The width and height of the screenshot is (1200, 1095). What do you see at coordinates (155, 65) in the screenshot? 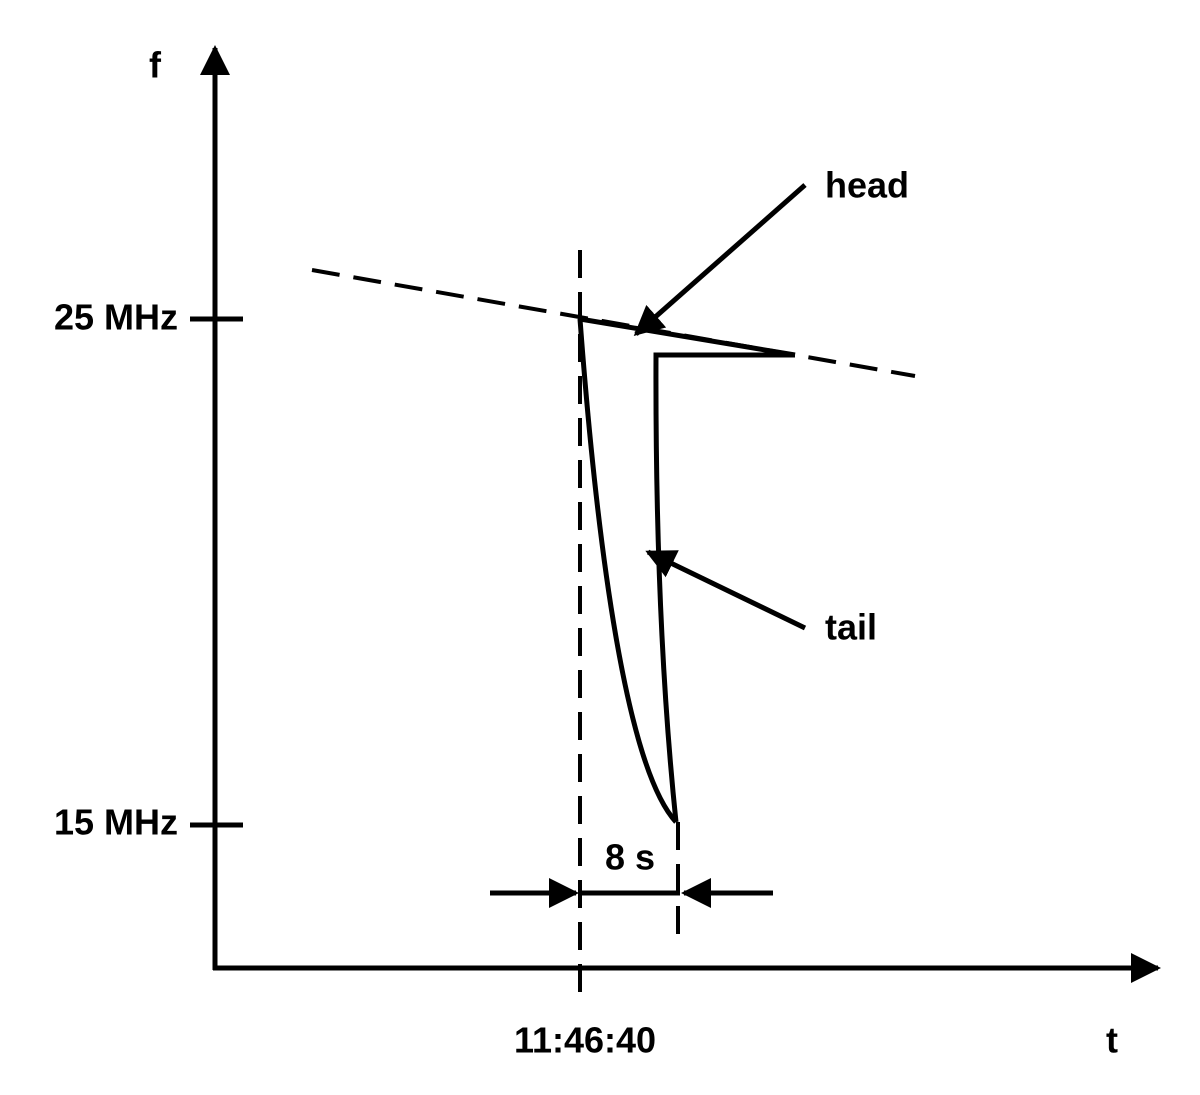
I see `y-axis-label: f` at bounding box center [155, 65].